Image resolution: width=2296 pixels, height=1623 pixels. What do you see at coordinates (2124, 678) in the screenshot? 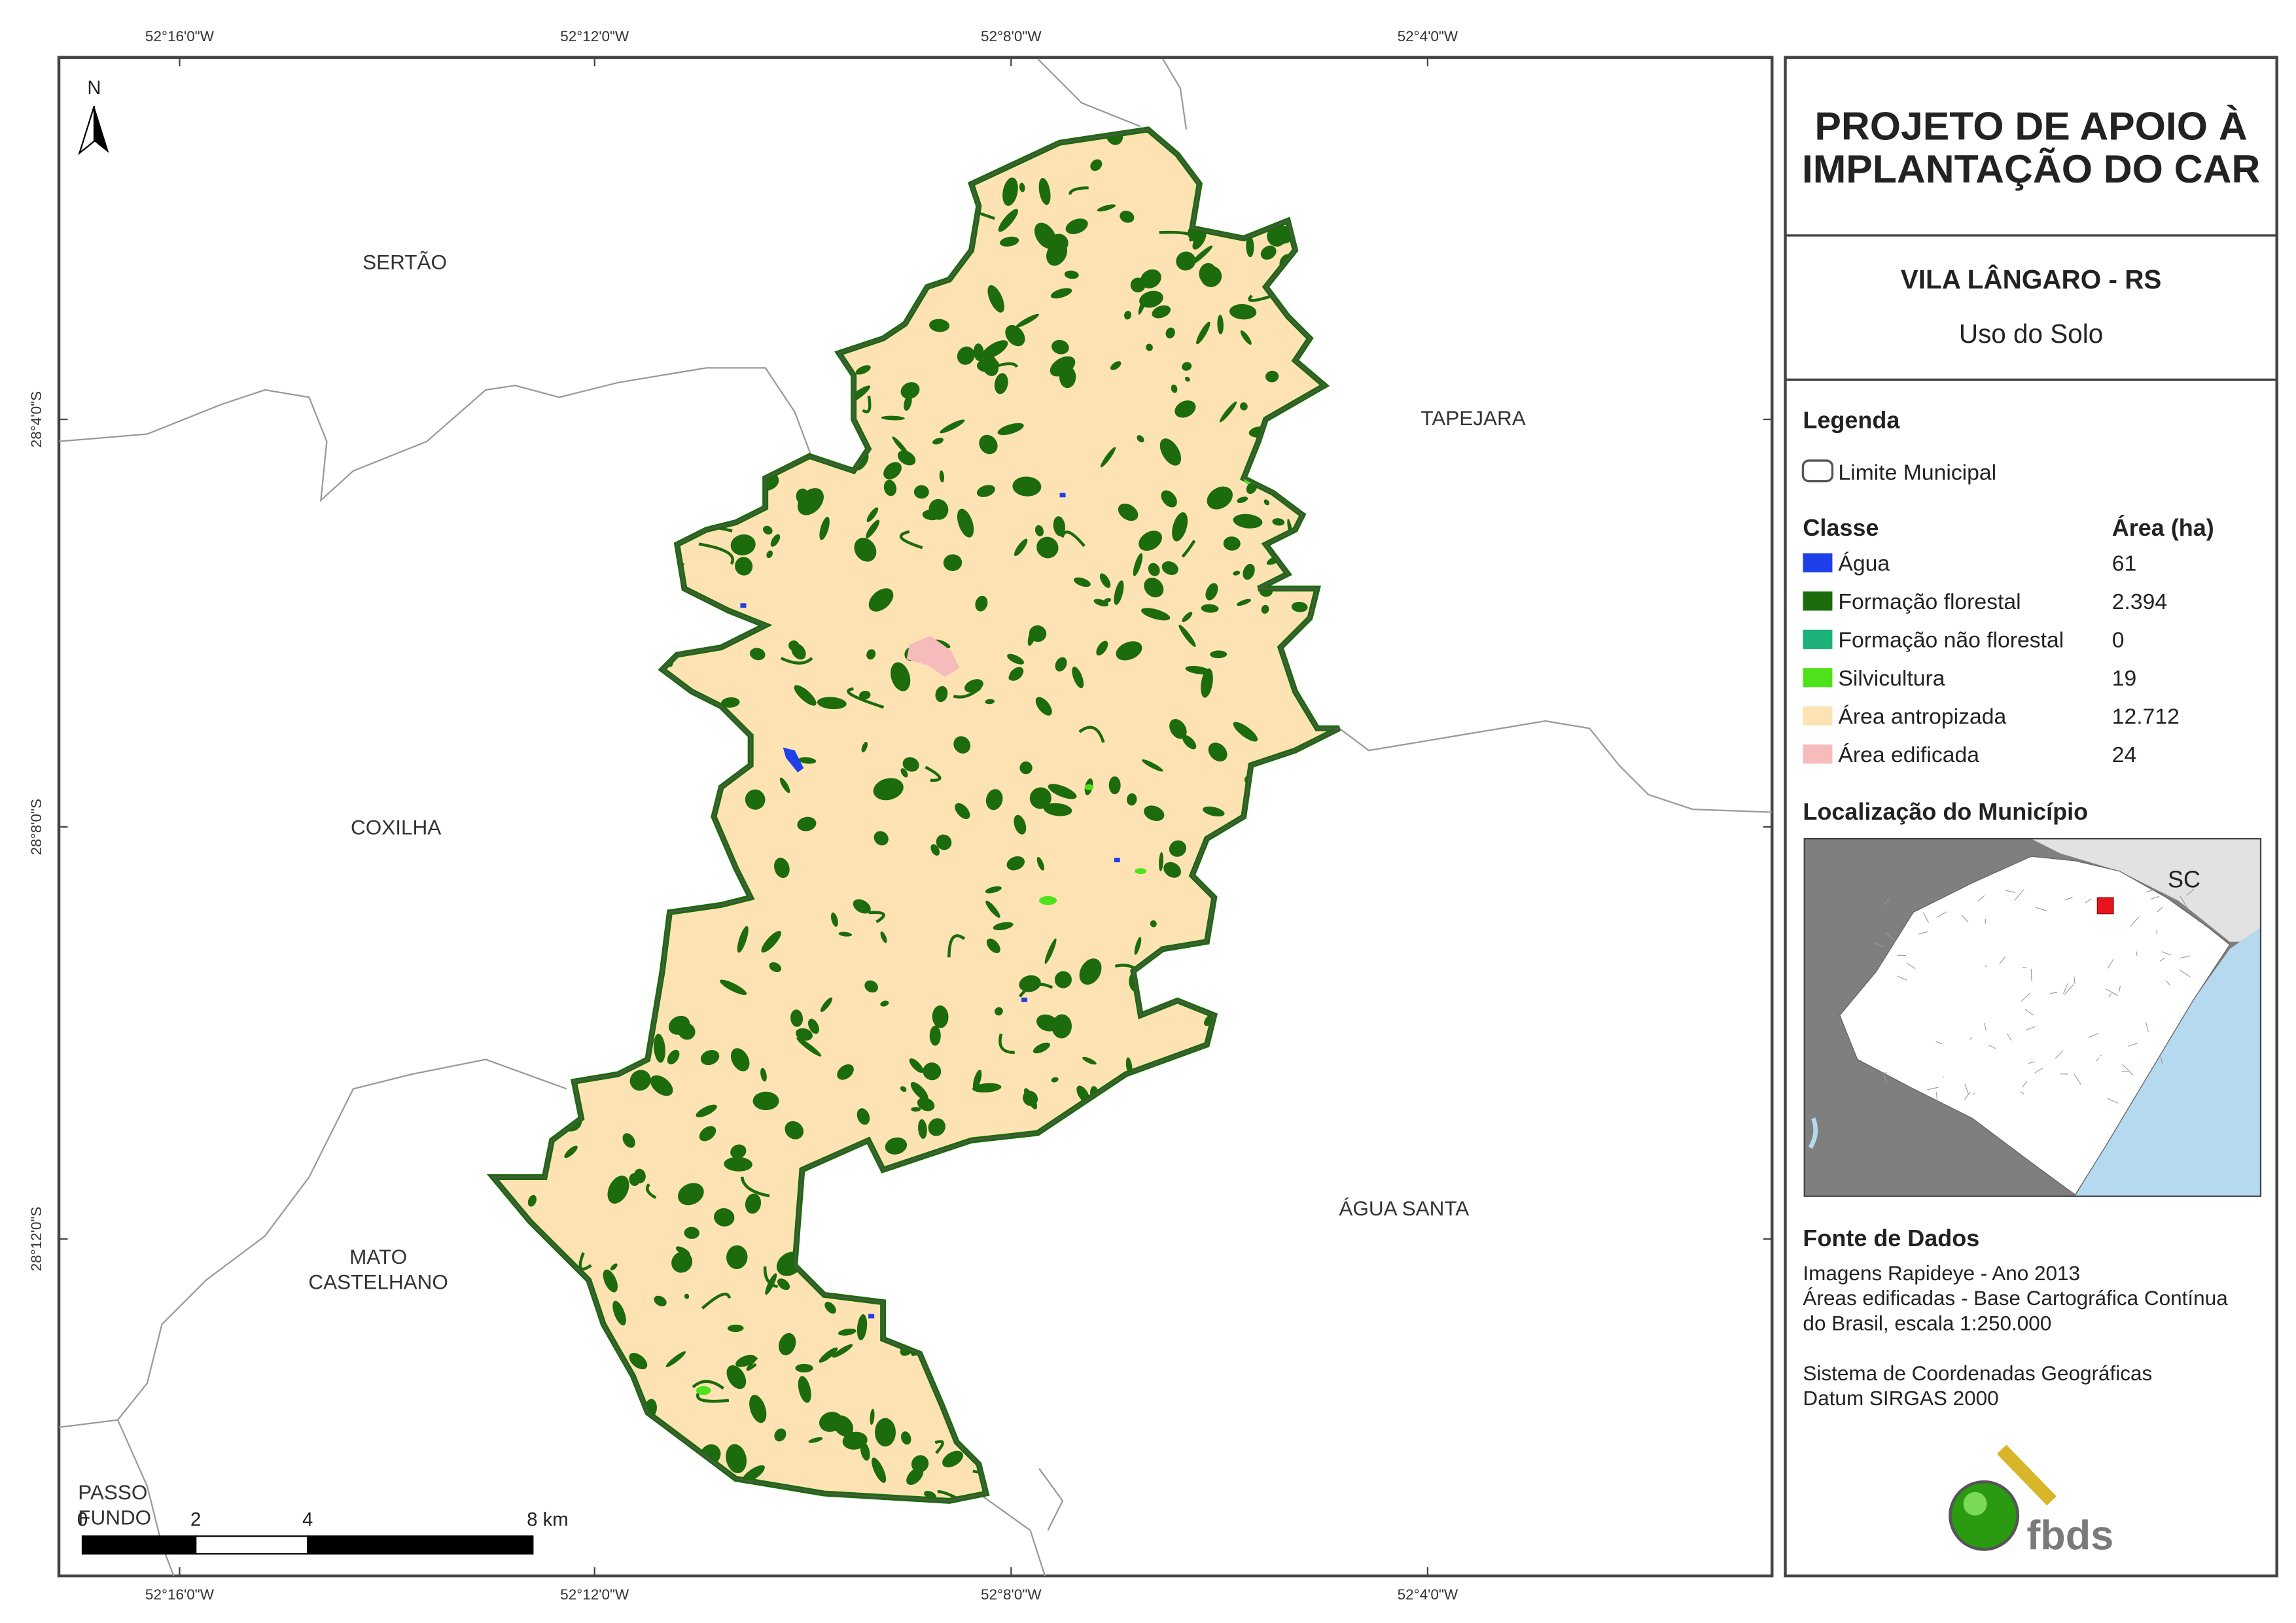
I see `legend-area: 19` at bounding box center [2124, 678].